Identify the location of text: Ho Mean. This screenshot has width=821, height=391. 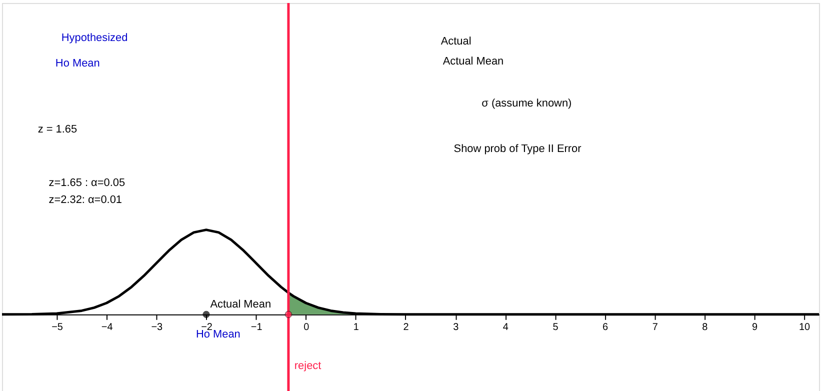
(77, 64).